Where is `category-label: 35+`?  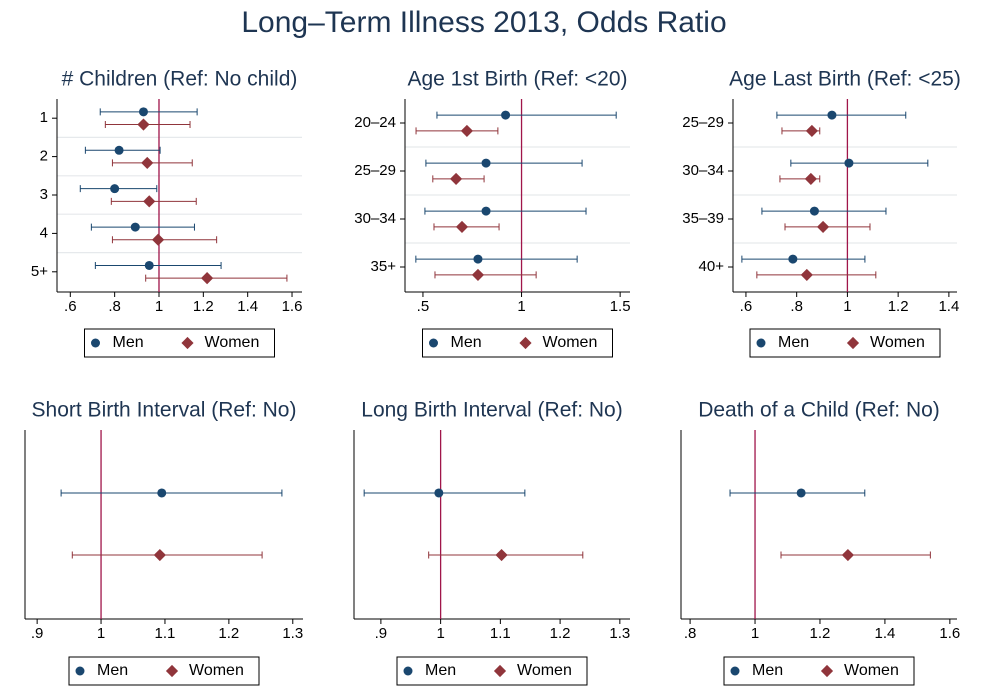
category-label: 35+ is located at coordinates (384, 266).